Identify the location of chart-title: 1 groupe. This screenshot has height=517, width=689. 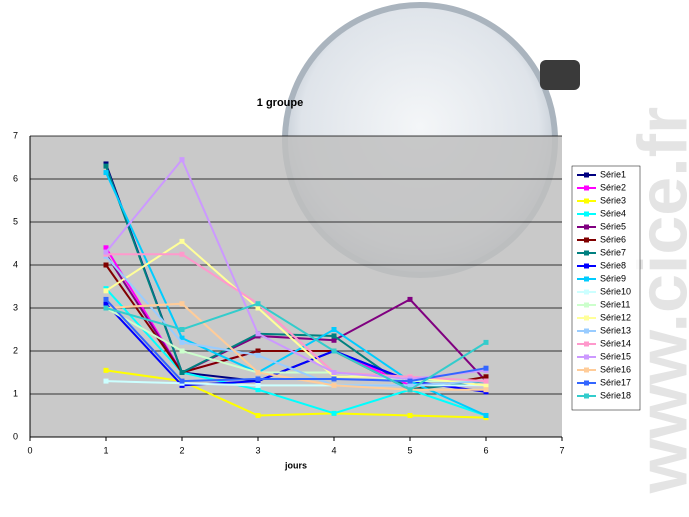
(280, 103).